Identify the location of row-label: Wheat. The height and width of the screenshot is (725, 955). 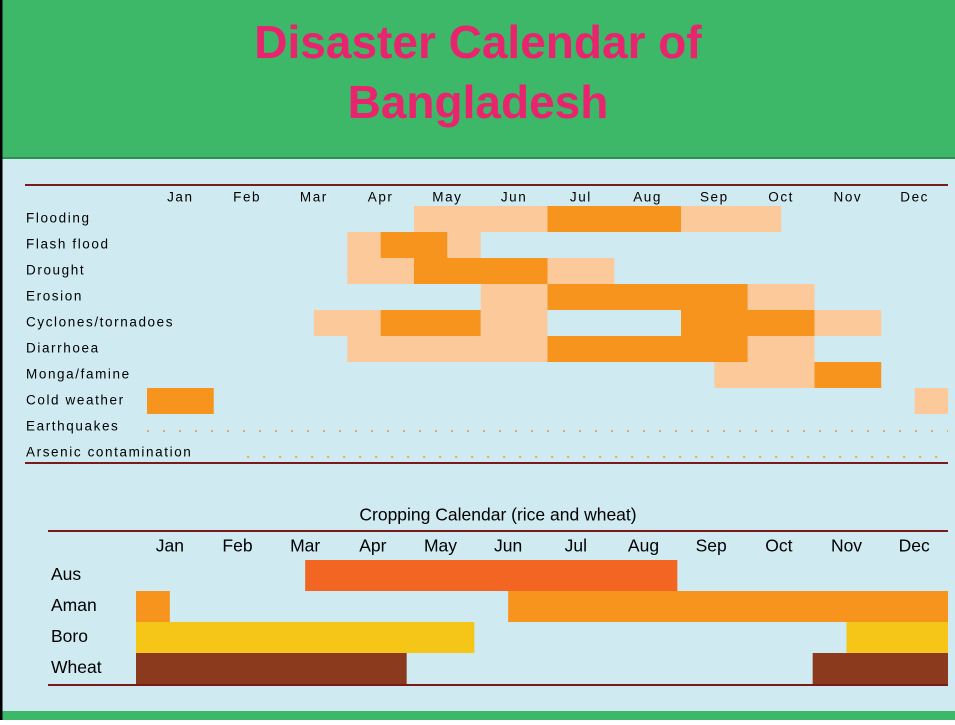
(76, 667).